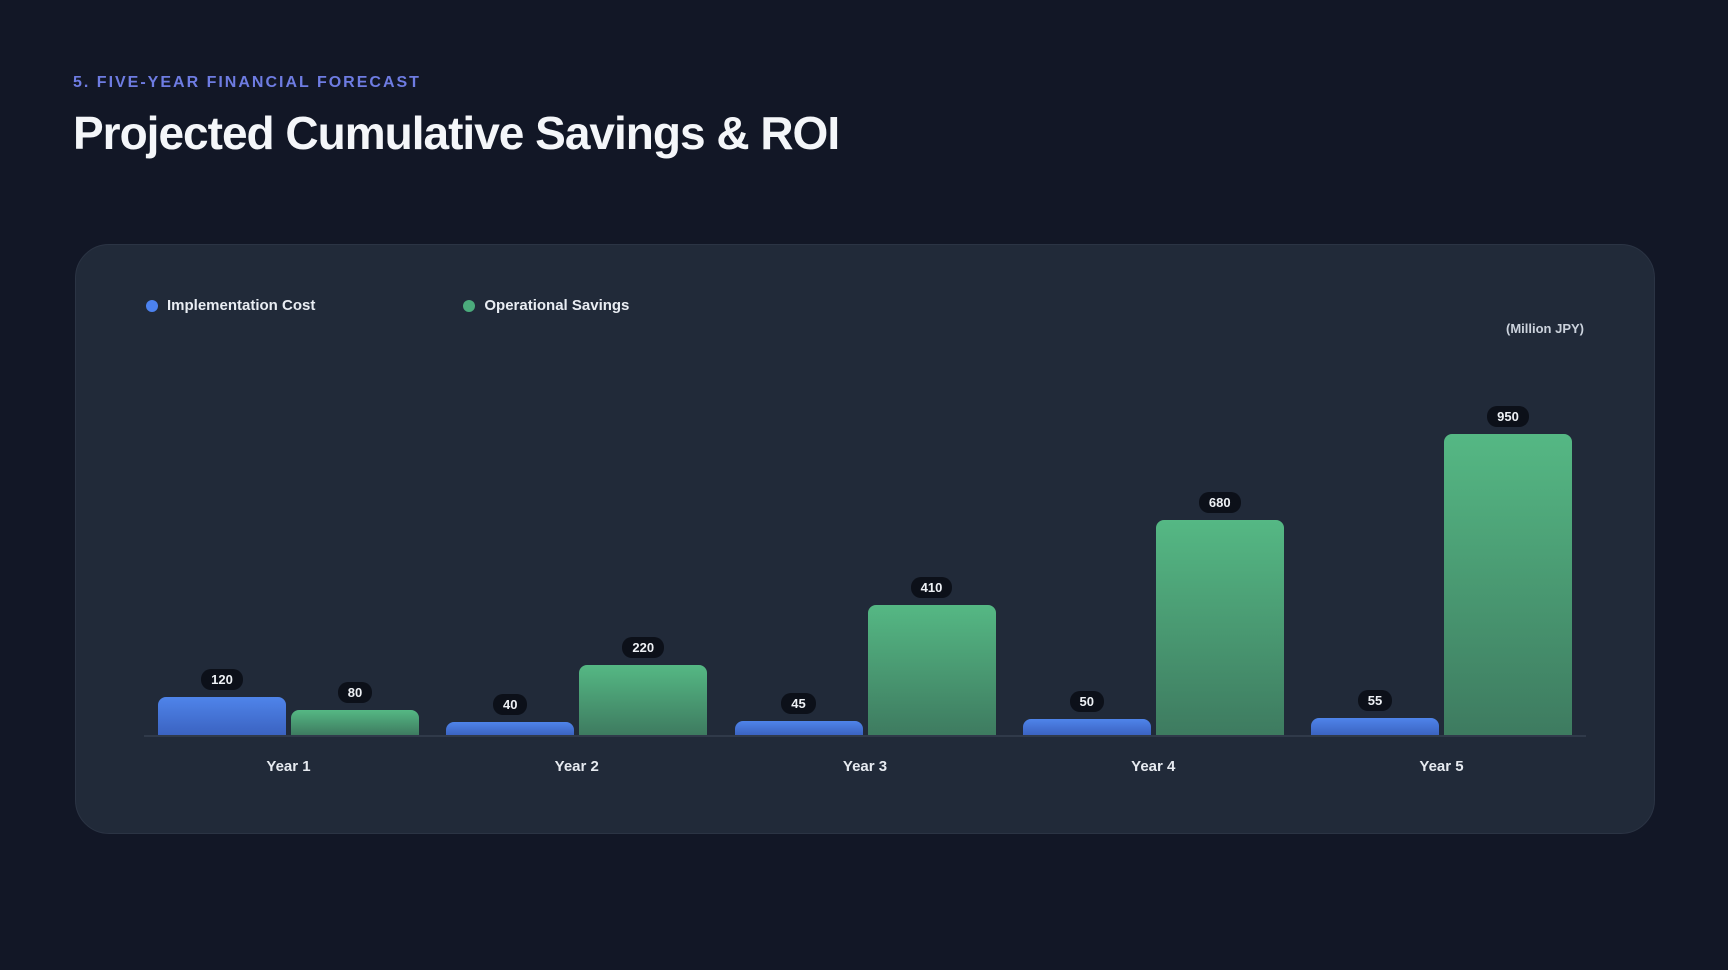  What do you see at coordinates (1441, 570) in the screenshot?
I see `bar-group-year-5: 55 950` at bounding box center [1441, 570].